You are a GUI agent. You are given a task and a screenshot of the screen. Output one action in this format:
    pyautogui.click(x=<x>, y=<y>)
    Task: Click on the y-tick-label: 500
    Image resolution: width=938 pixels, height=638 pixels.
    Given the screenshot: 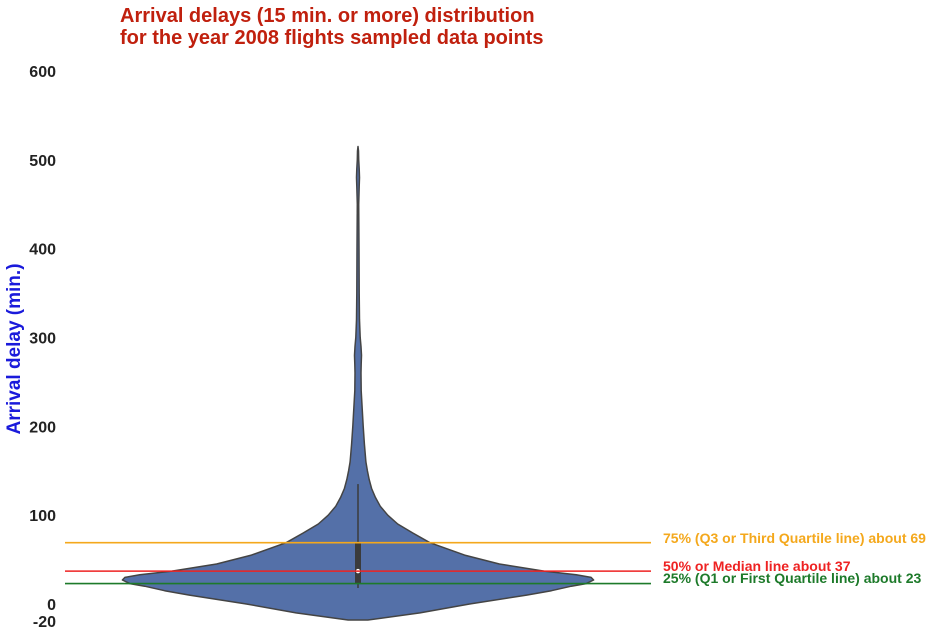 What is the action you would take?
    pyautogui.click(x=42, y=161)
    